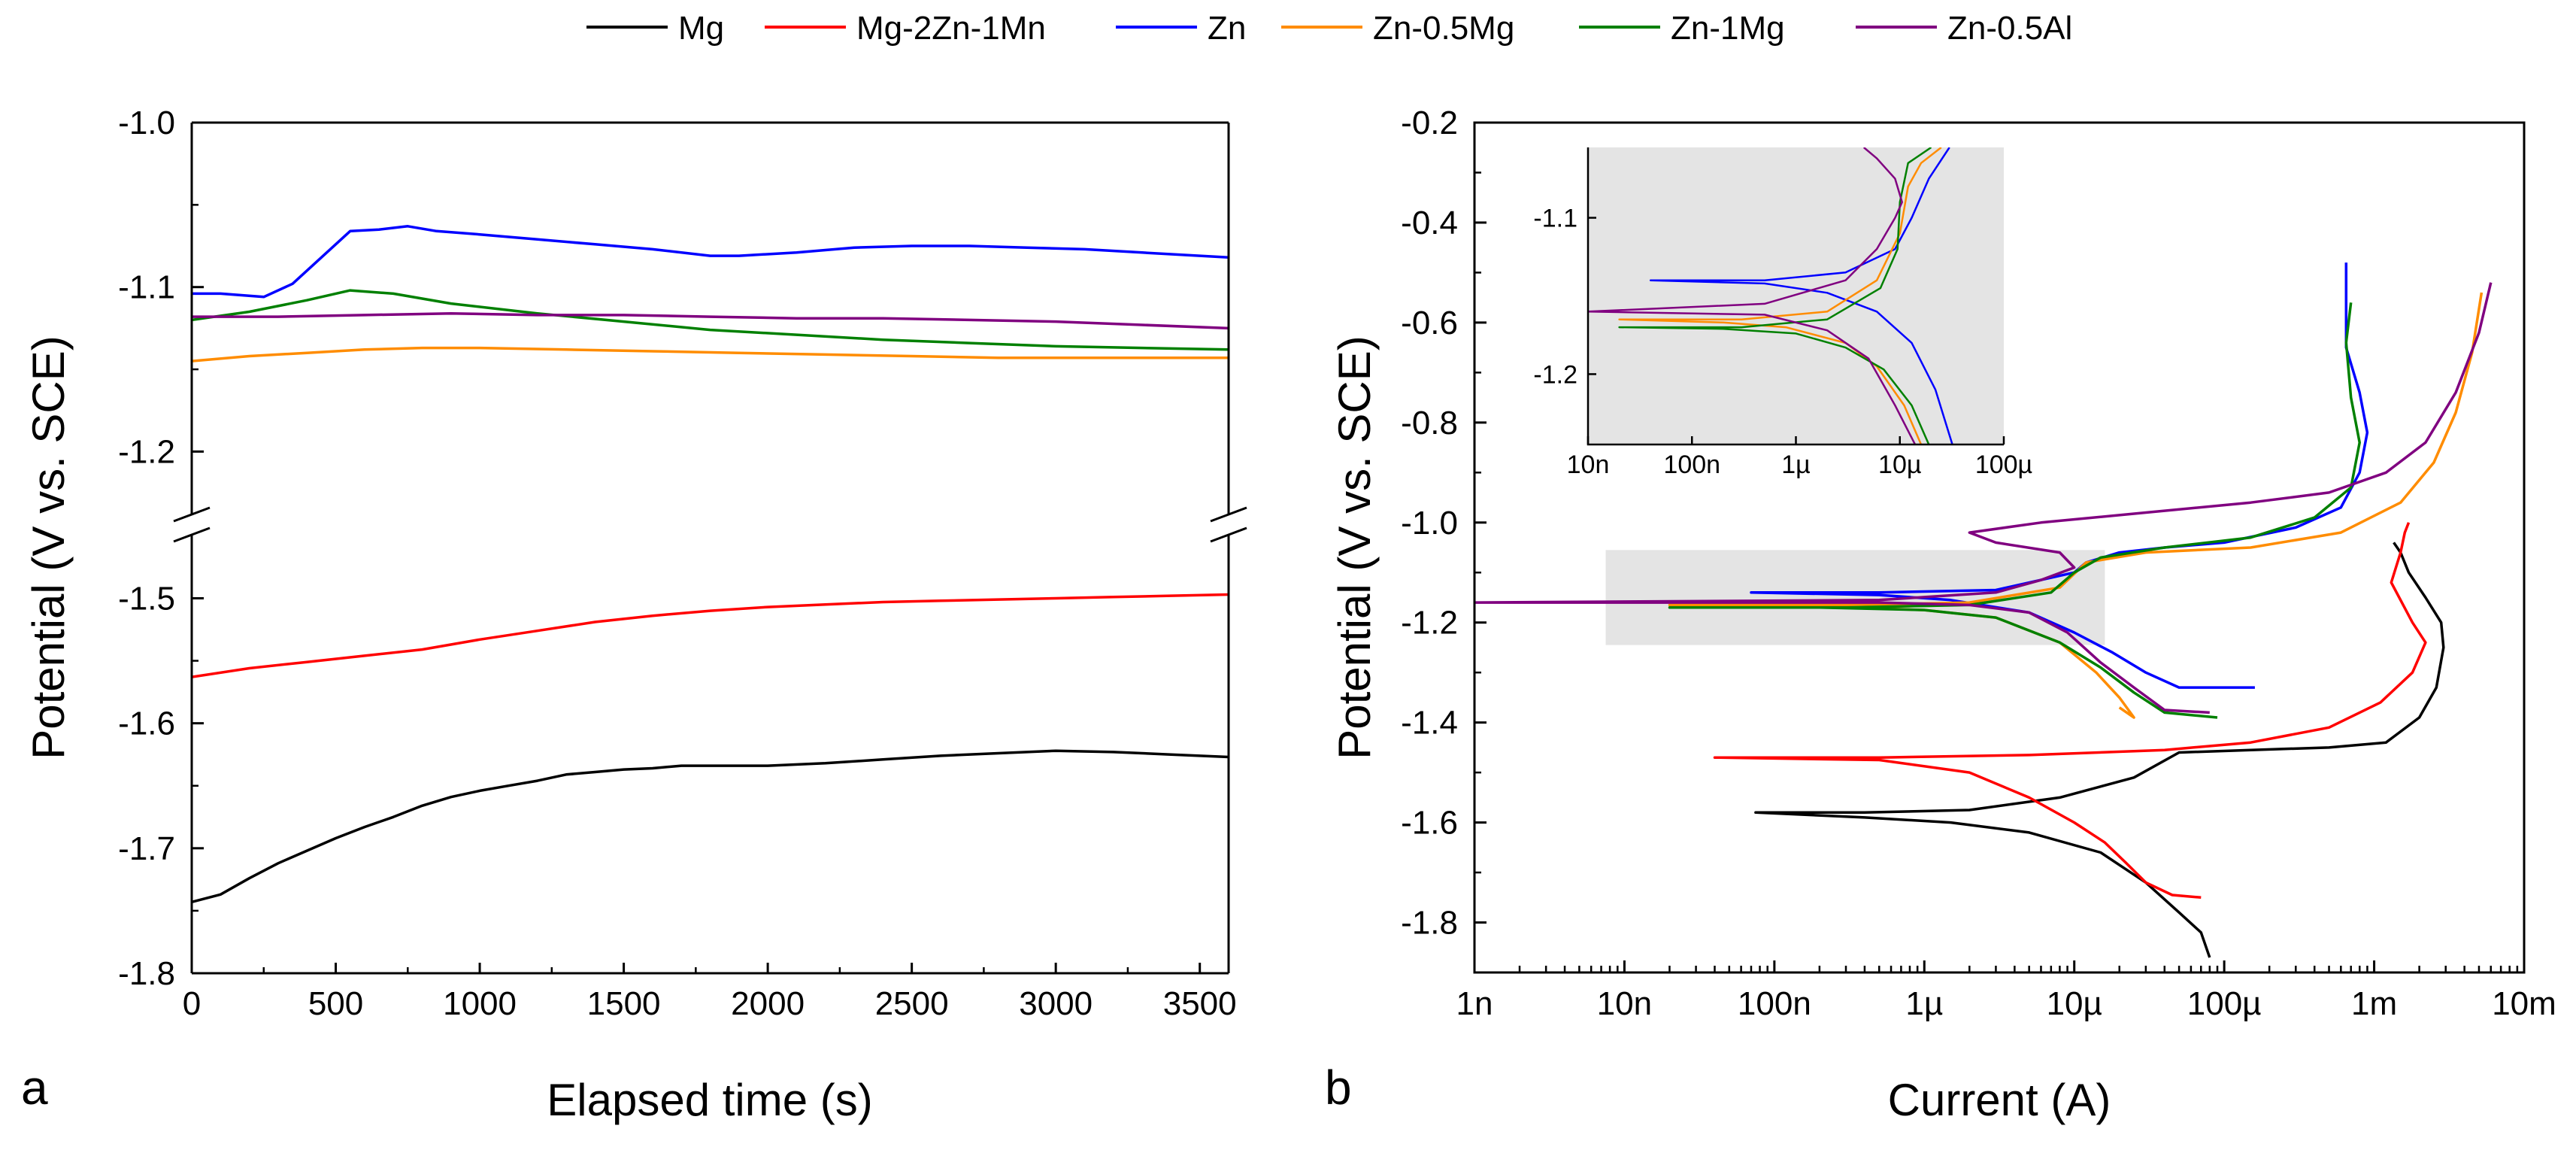  I want to click on panel-b-x-tick-label: 1µ, so click(1924, 1003).